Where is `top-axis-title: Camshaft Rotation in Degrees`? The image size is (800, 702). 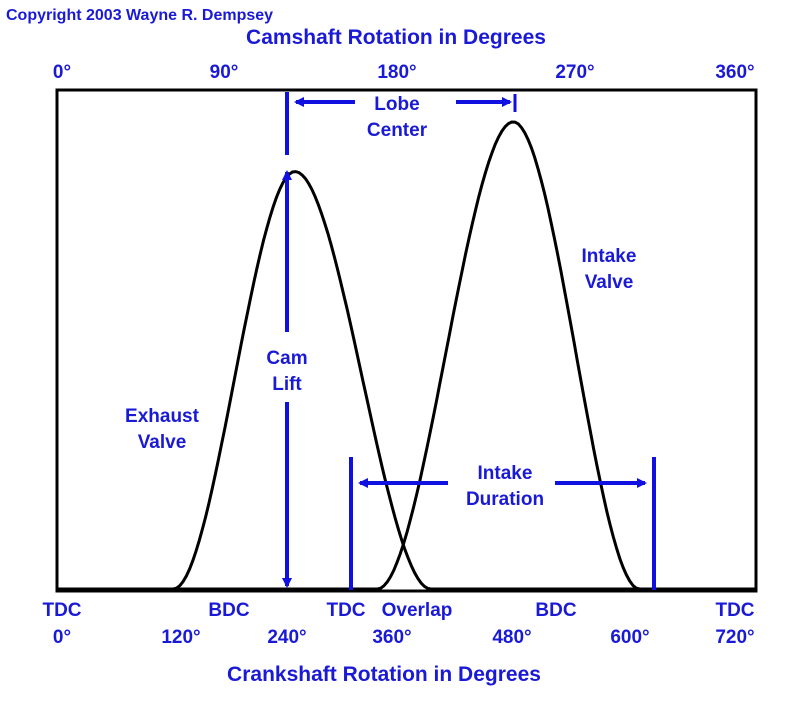
top-axis-title: Camshaft Rotation in Degrees is located at coordinates (396, 37).